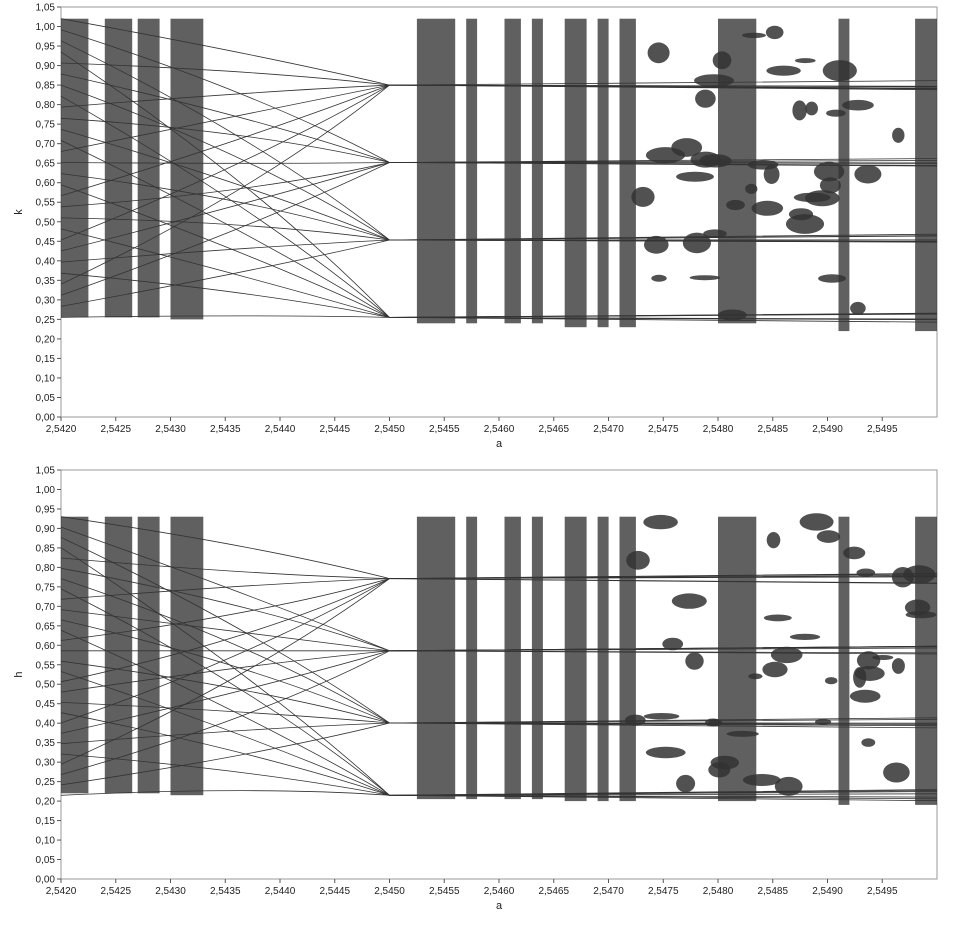 The image size is (978, 928). What do you see at coordinates (46, 841) in the screenshot?
I see `y-tick-label: 0,10` at bounding box center [46, 841].